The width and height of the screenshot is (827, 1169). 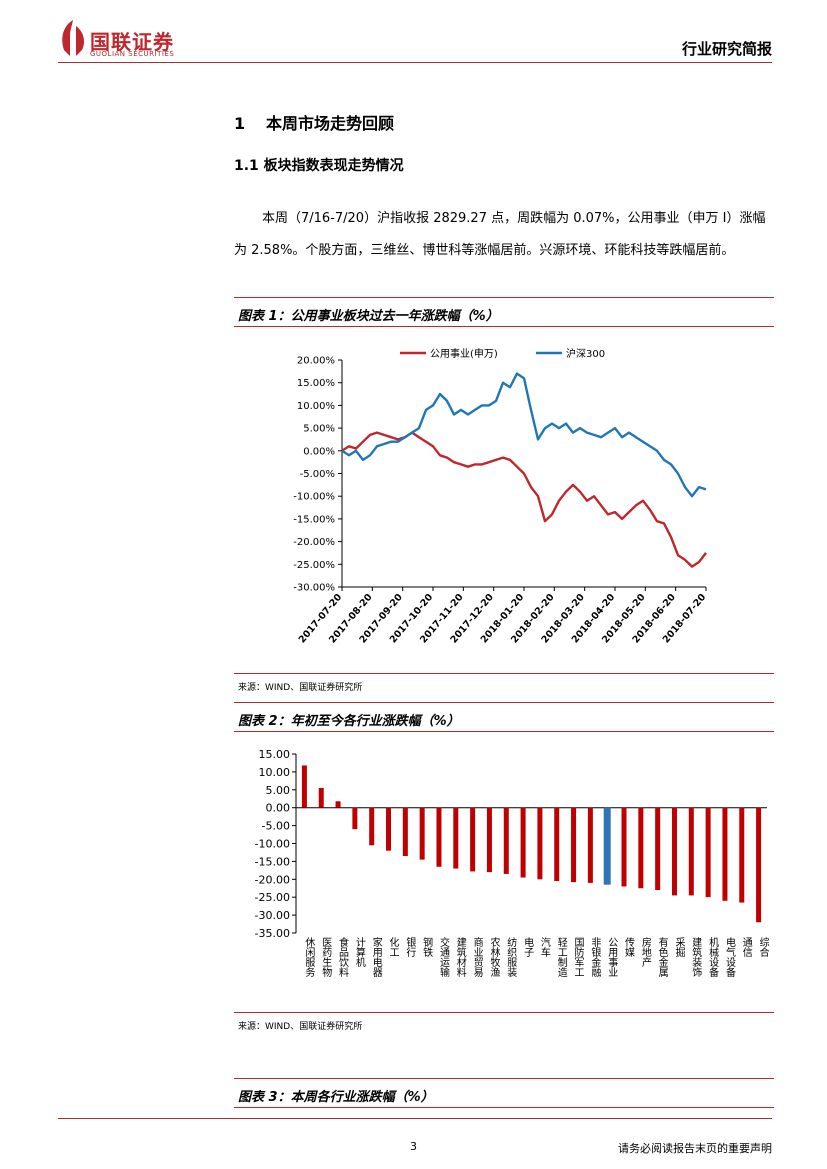 What do you see at coordinates (504, 1107) in the screenshot?
I see `figure3-title-rule` at bounding box center [504, 1107].